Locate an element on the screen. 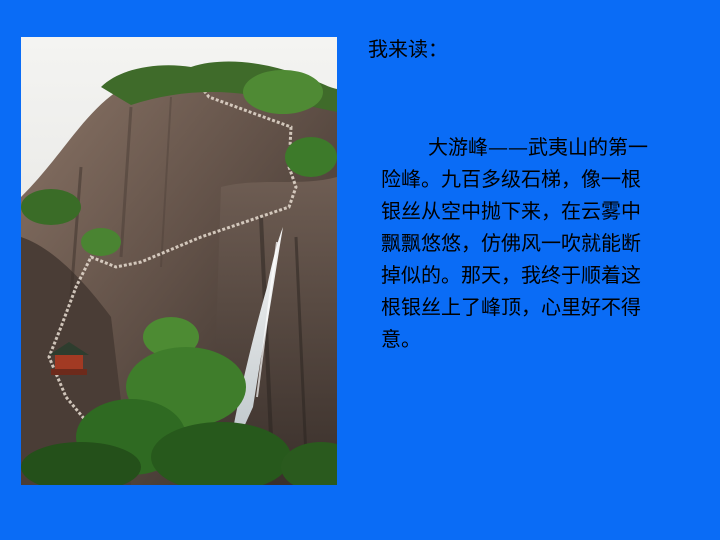 This screenshot has height=540, width=720. passage-line-5: 掉似的。那天，我终于顺着这 is located at coordinates (511, 275).